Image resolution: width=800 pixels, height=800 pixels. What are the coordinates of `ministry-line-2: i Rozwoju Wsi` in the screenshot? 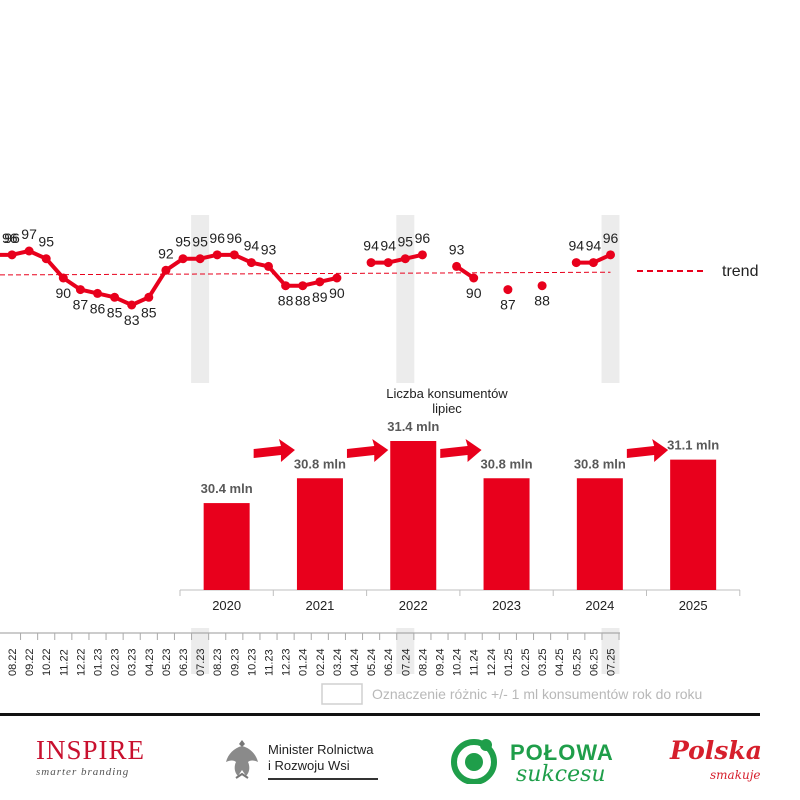 It's located at (309, 765).